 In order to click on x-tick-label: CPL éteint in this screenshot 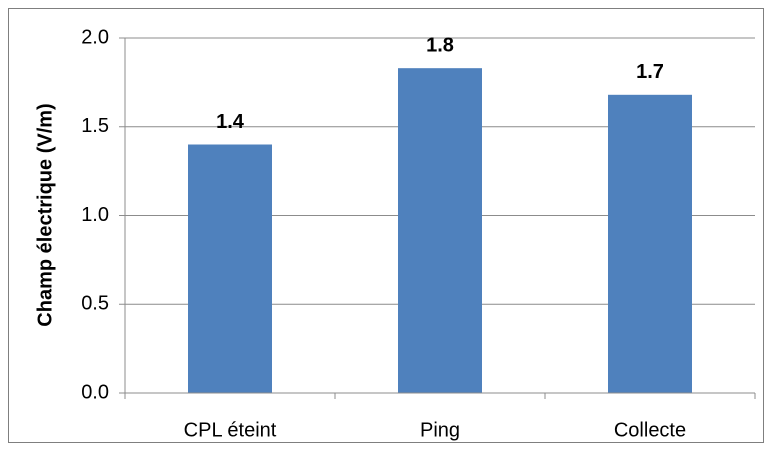, I will do `click(230, 430)`.